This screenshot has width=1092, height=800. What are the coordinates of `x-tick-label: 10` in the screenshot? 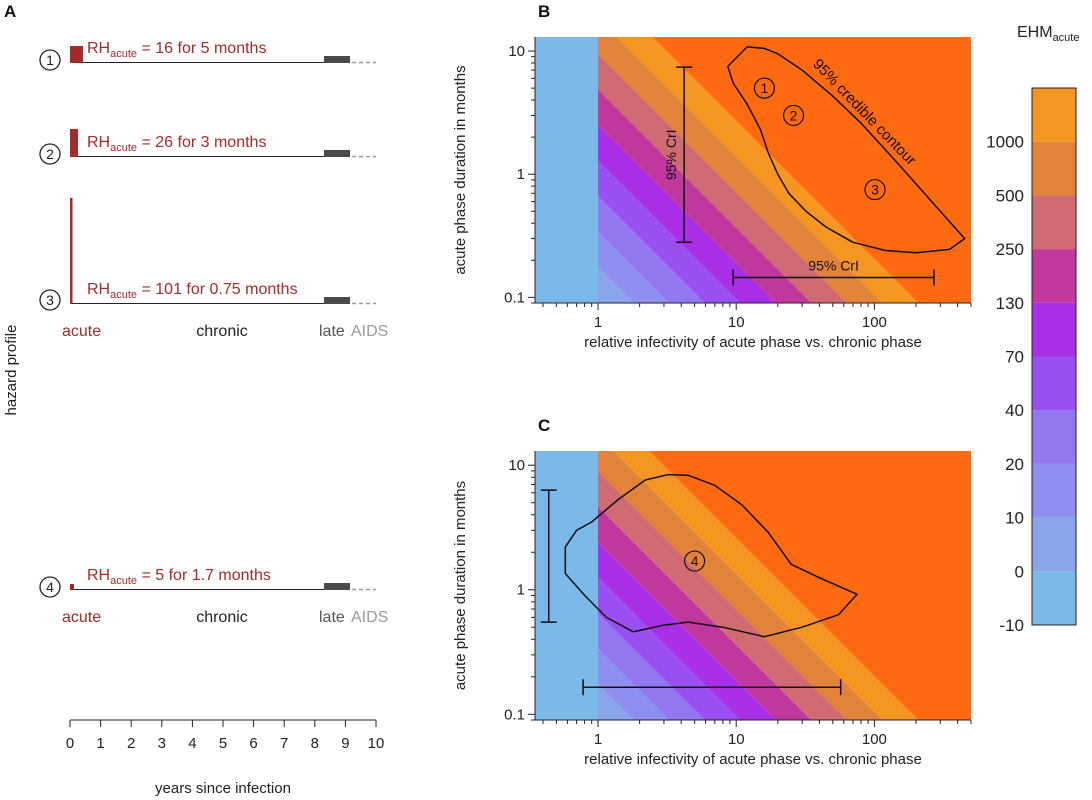 It's located at (736, 739).